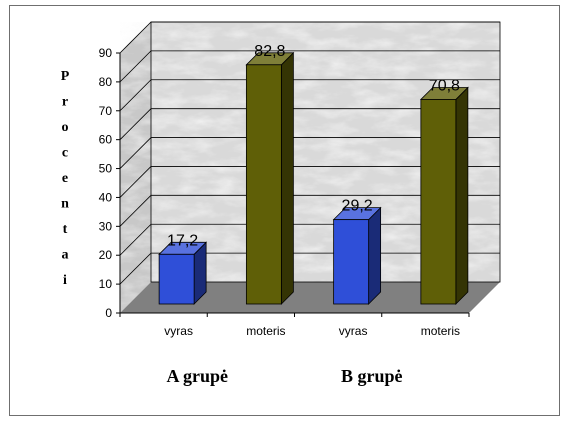 The height and width of the screenshot is (422, 568). What do you see at coordinates (357, 206) in the screenshot?
I see `data-label: 29,2` at bounding box center [357, 206].